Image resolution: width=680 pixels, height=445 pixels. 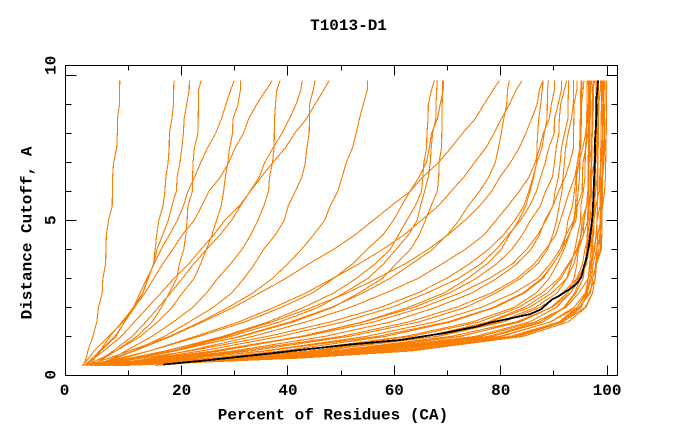 What do you see at coordinates (287, 391) in the screenshot?
I see `svg-text: 40` at bounding box center [287, 391].